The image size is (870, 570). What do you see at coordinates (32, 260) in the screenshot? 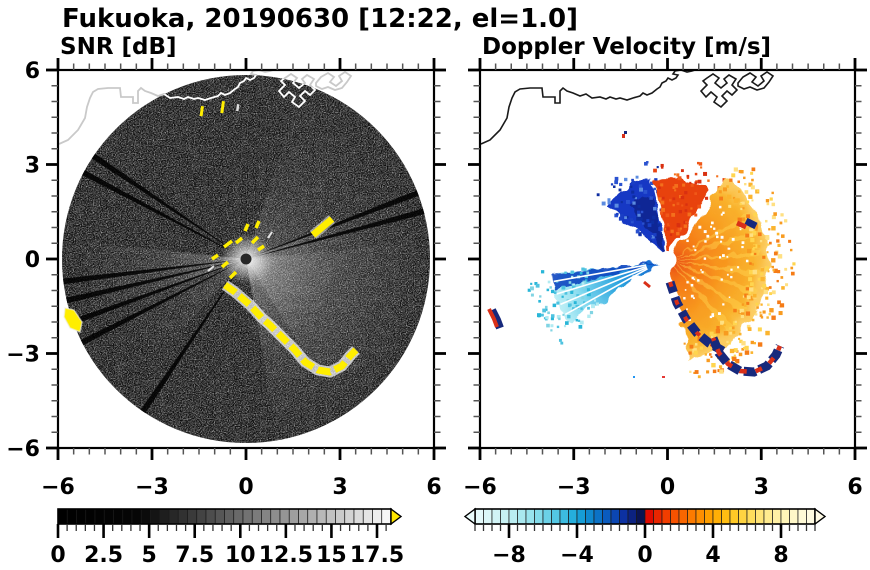
I see `y-tick-label: 0` at bounding box center [32, 260].